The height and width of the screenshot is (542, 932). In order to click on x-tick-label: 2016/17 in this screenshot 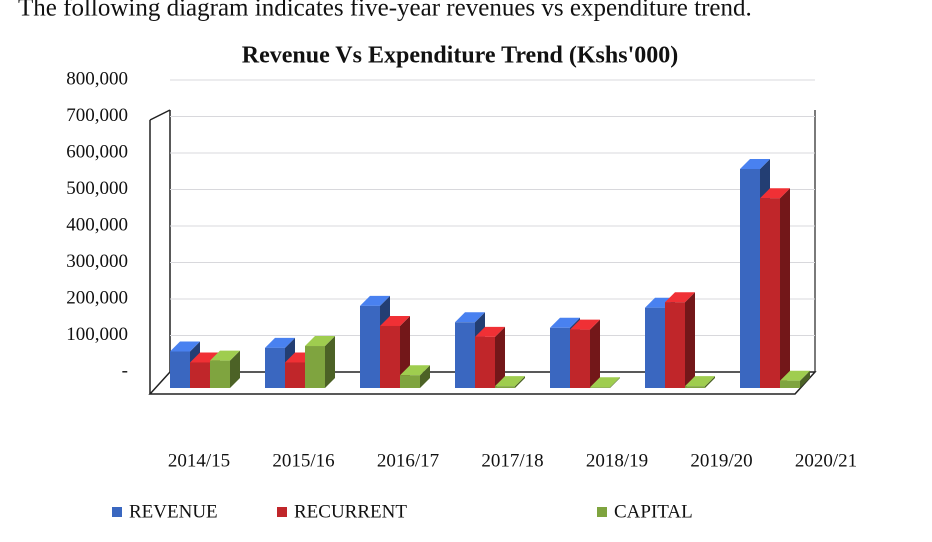, I will do `click(408, 460)`.